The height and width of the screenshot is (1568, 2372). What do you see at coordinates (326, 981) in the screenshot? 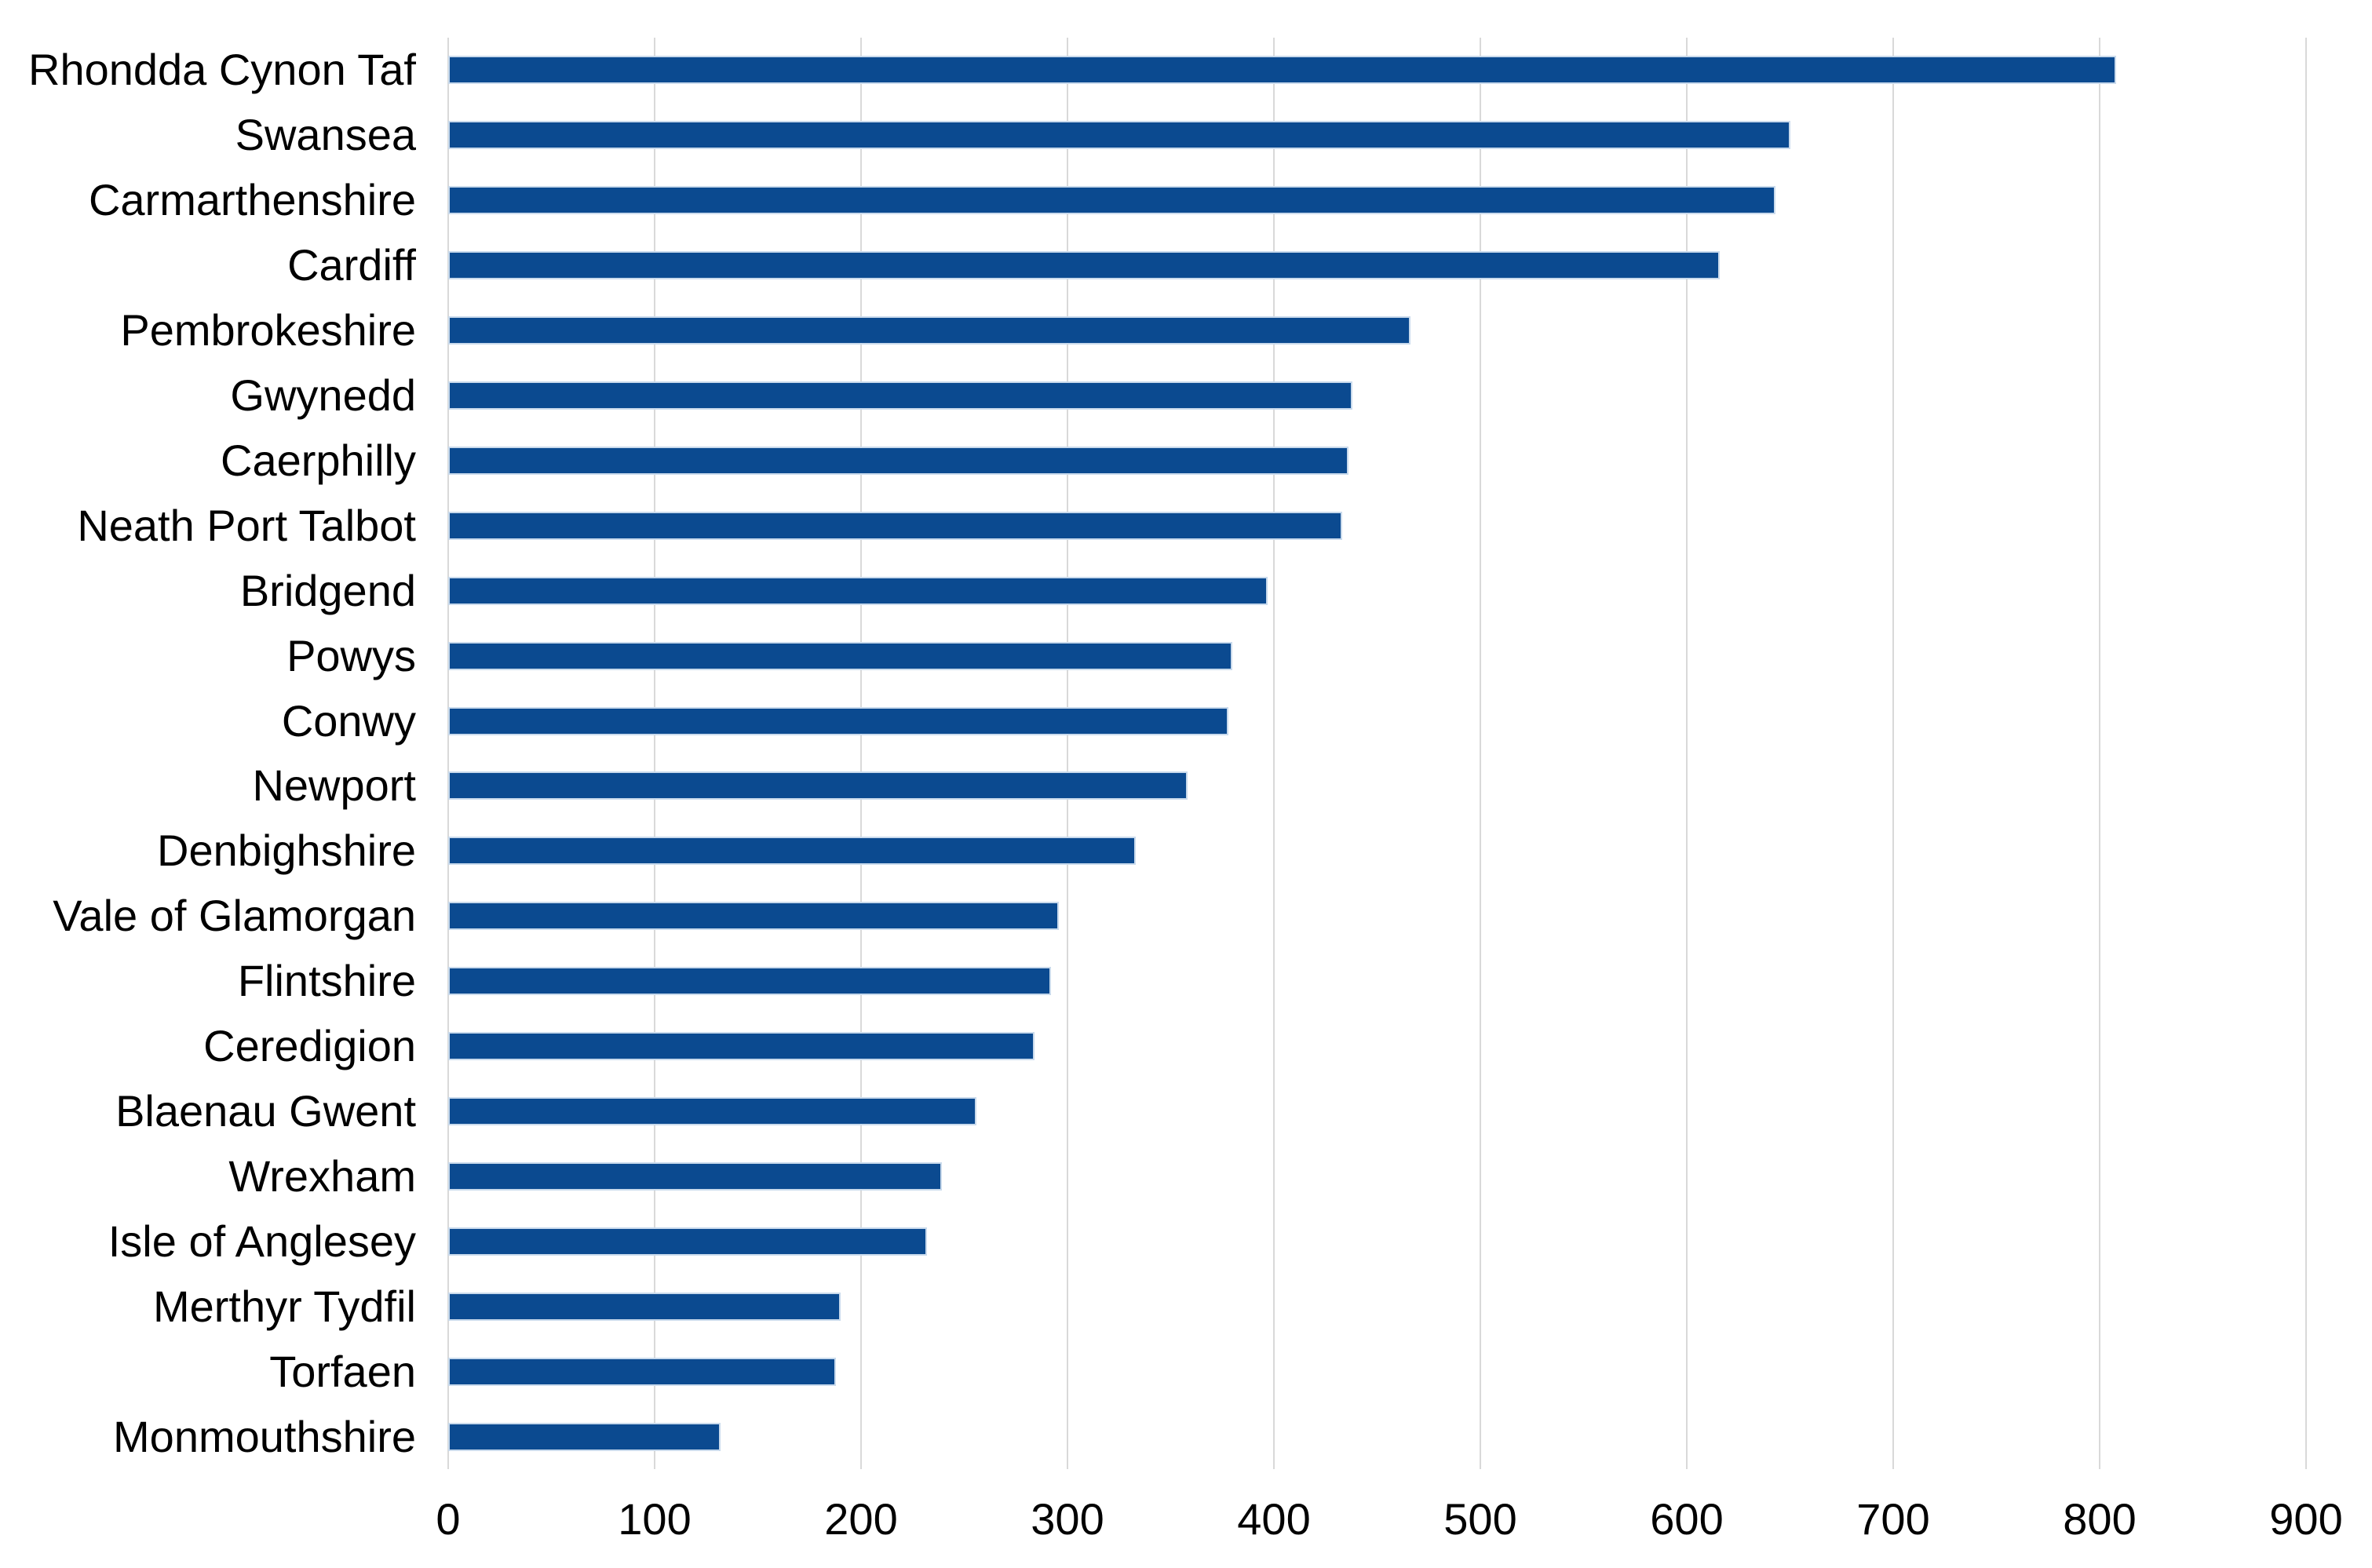
I see `category-label-flintshire: Flintshire` at bounding box center [326, 981].